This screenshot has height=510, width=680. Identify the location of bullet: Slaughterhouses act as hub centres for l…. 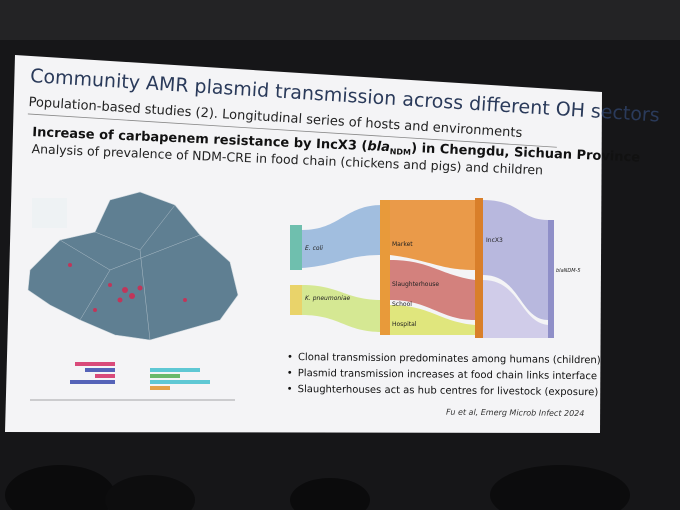
(448, 391).